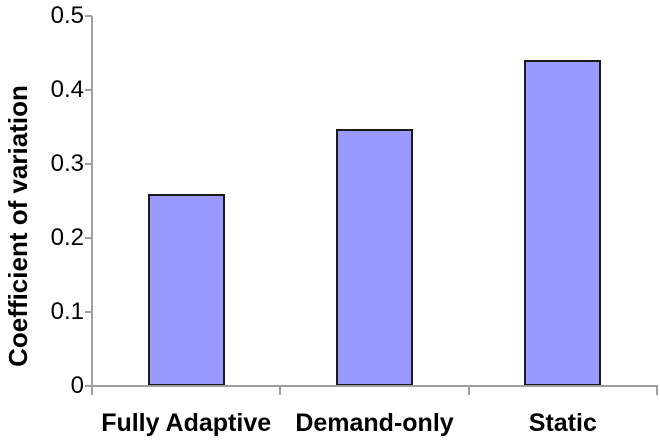  What do you see at coordinates (67, 163) in the screenshot?
I see `y-tick-label: 0.3` at bounding box center [67, 163].